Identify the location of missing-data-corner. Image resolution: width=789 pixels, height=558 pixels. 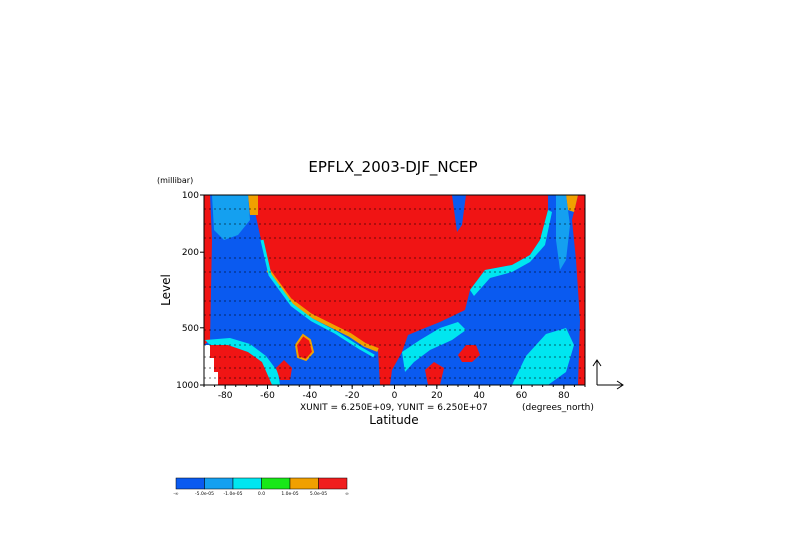
(211, 365).